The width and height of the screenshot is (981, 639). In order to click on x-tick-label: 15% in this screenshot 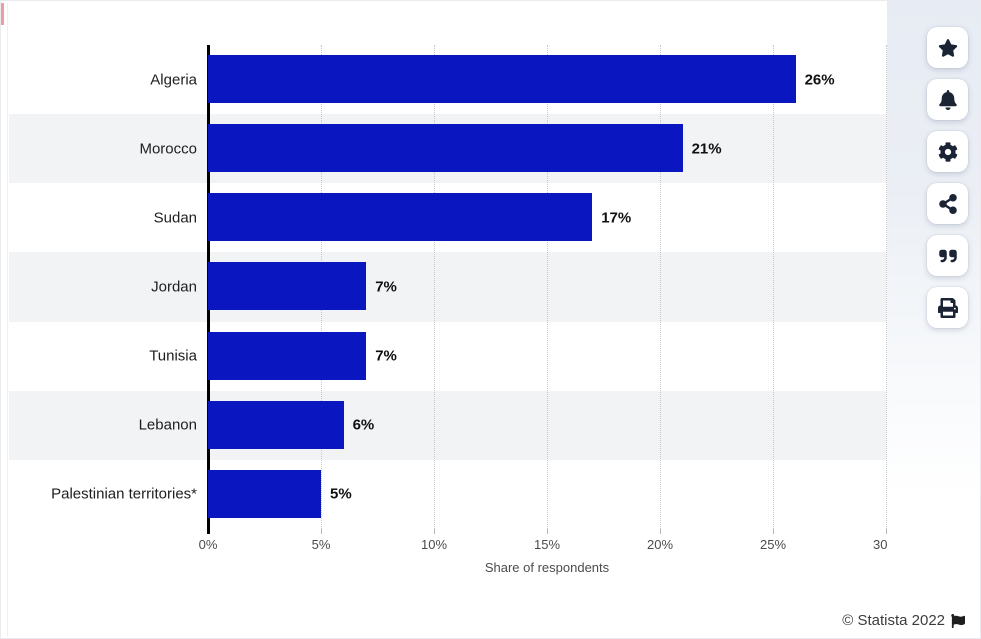, I will do `click(547, 544)`.